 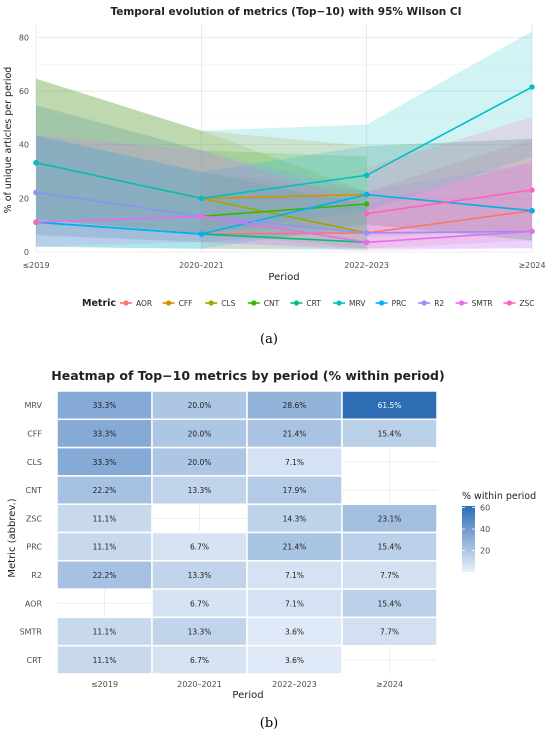 I want to click on y-tick-label: SMTR, so click(x=31, y=632).